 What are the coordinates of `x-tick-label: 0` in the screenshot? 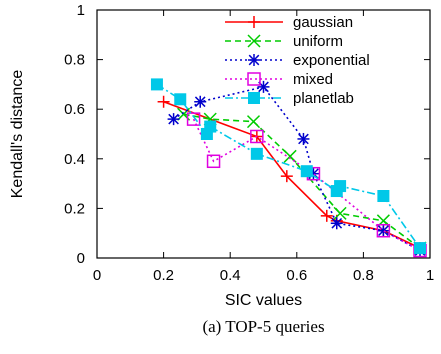 It's located at (97, 275).